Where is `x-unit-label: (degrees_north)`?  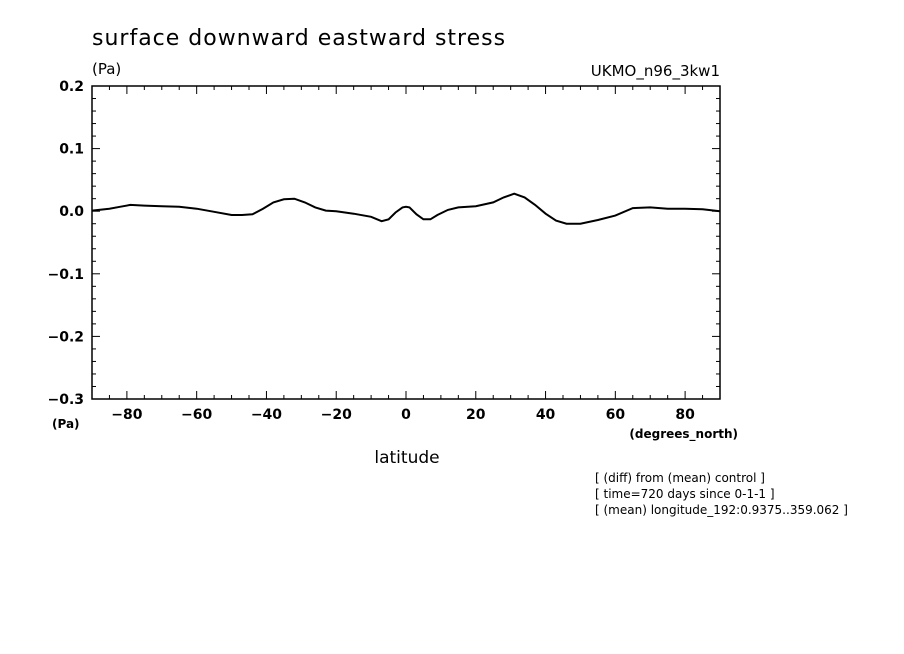 x-unit-label: (degrees_north) is located at coordinates (683, 434).